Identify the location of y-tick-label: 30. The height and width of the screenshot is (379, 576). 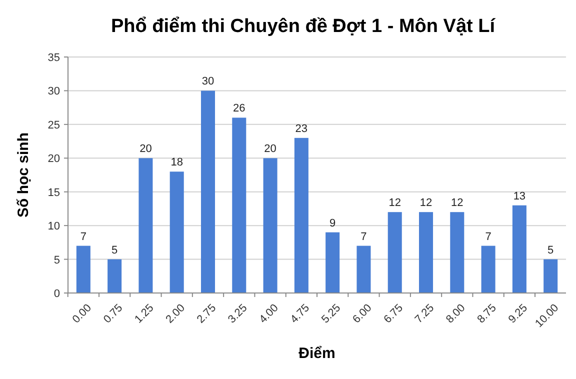
(54, 92).